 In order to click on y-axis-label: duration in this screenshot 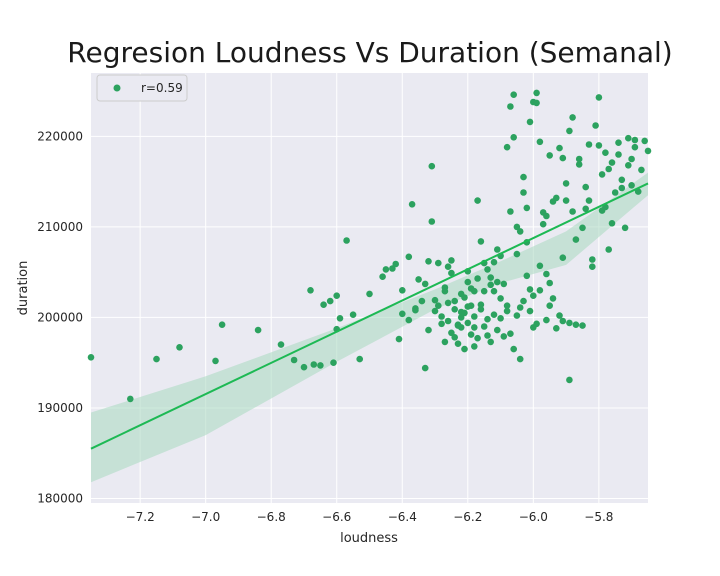, I will do `click(23, 288)`.